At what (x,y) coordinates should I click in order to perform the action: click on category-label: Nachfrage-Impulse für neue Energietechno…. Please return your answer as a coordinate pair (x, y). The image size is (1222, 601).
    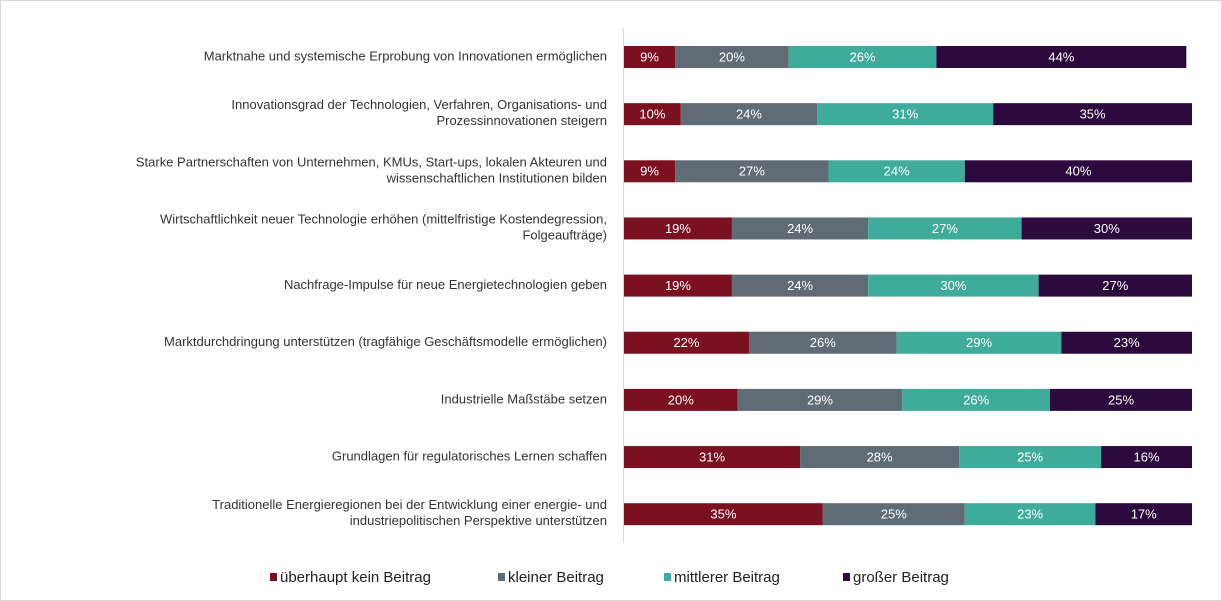
    Looking at the image, I should click on (445, 284).